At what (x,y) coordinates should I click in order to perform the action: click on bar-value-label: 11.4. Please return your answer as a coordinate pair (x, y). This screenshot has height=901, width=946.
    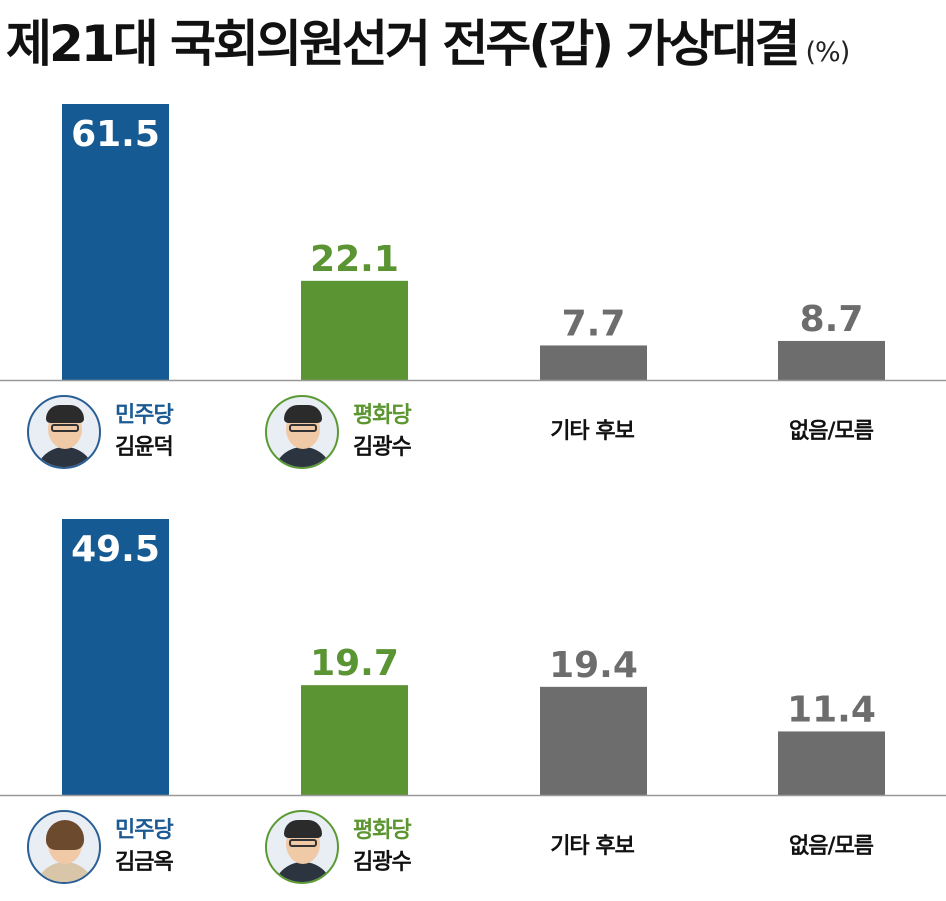
    Looking at the image, I should click on (831, 709).